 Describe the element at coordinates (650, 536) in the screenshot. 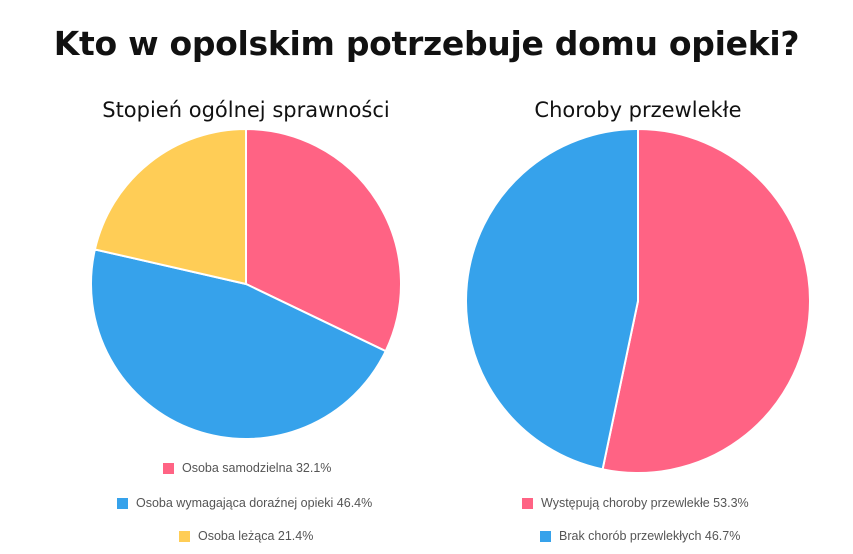

I see `legend-label: Brak chorób przewlekłych 46.7%` at that location.